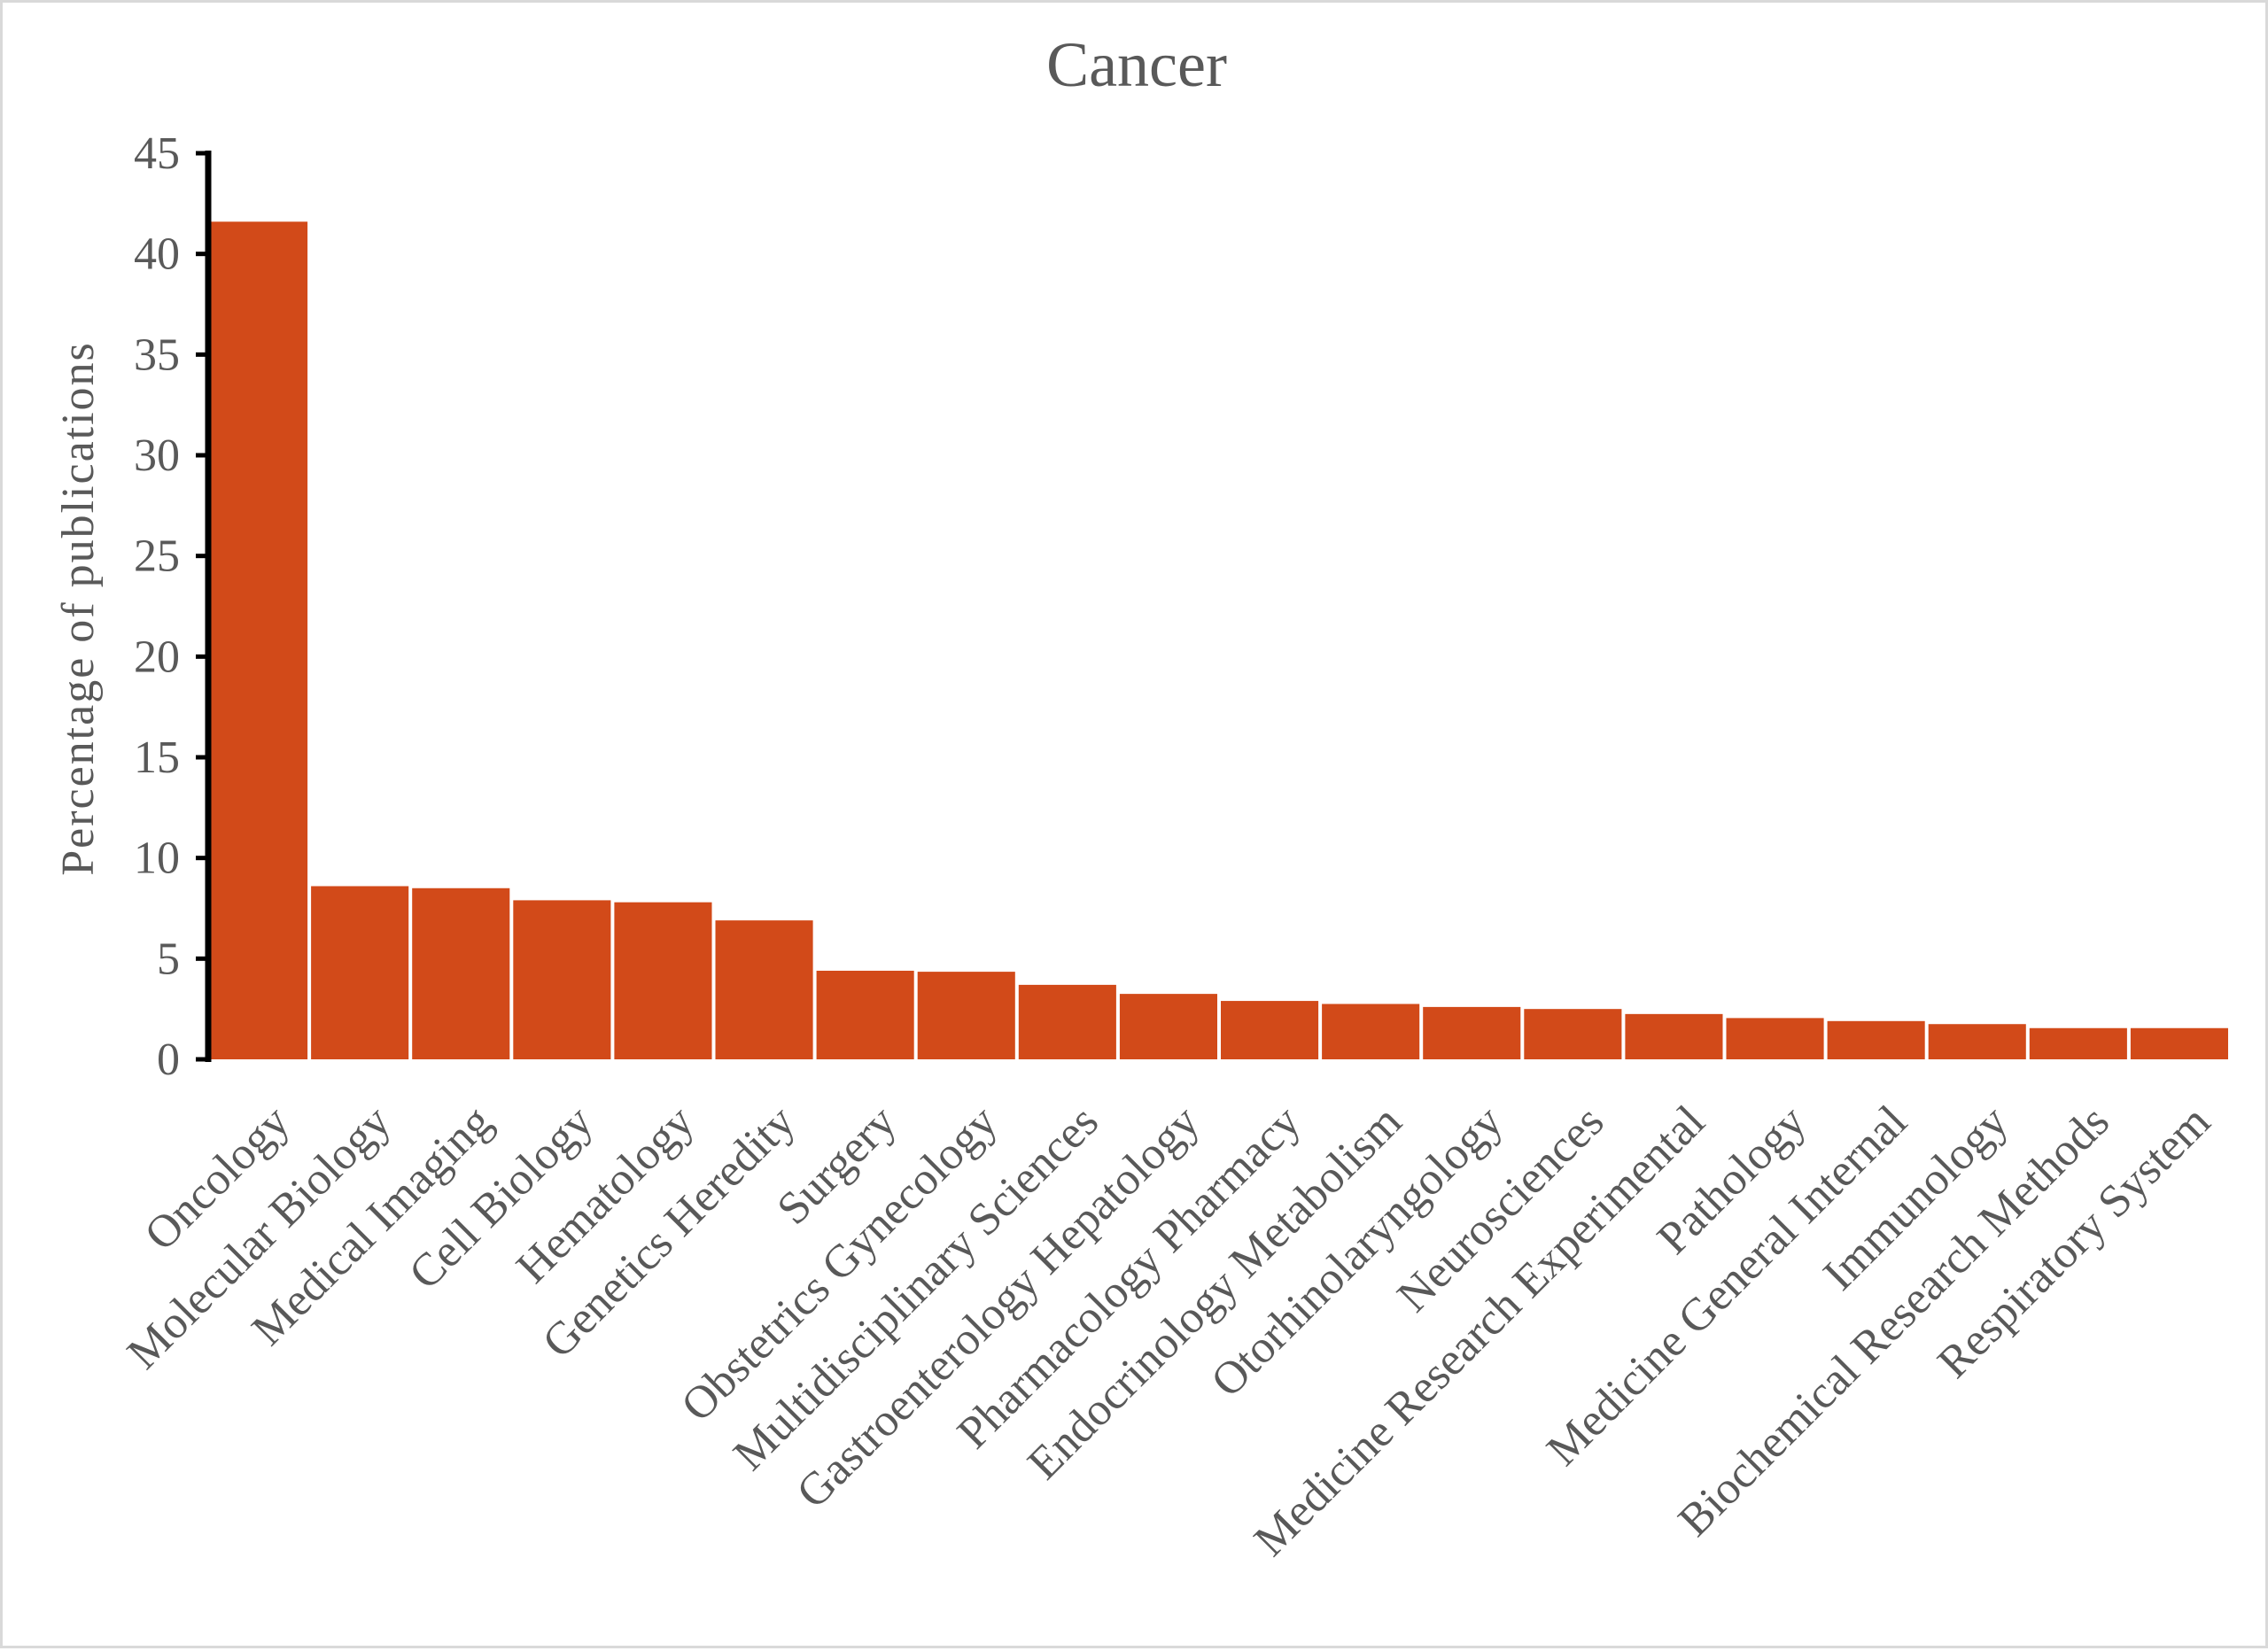 This screenshot has width=2268, height=1651. I want to click on bar-biochemical-research-methods, so click(2078, 1043).